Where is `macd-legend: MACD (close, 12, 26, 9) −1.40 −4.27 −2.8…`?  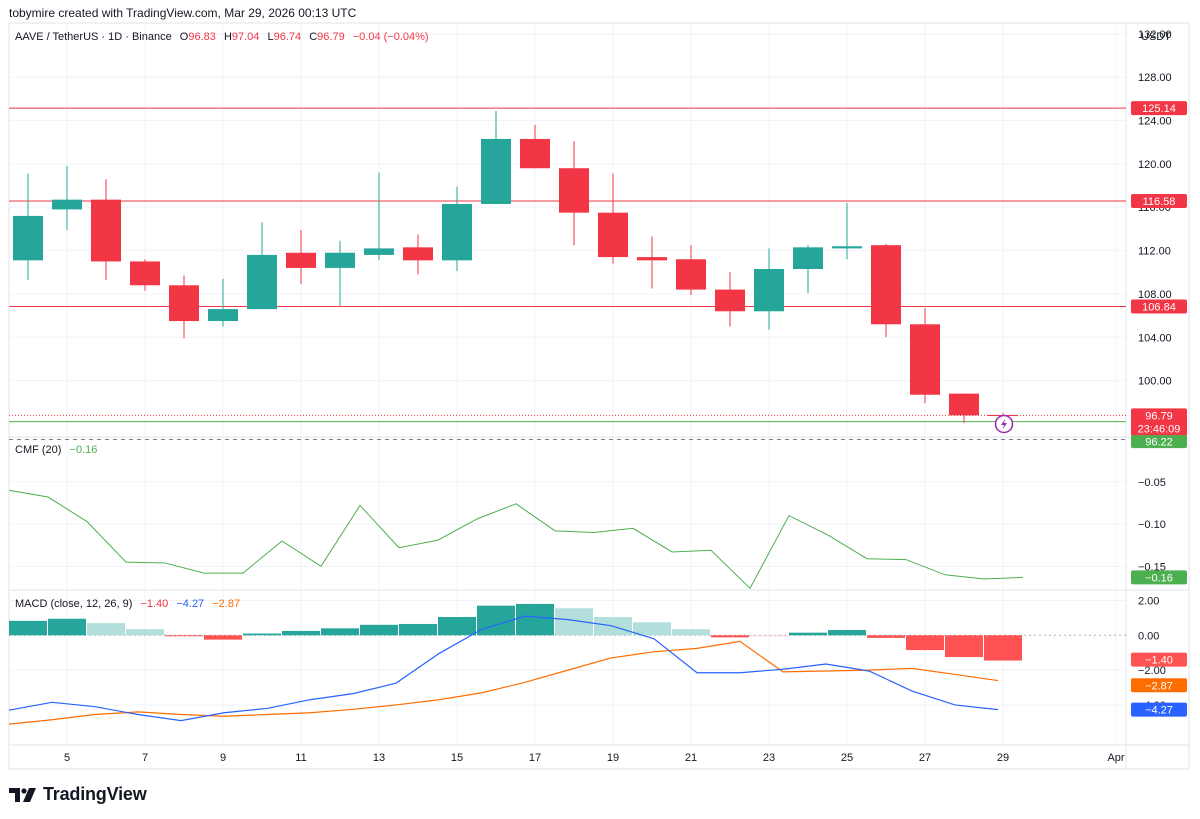
macd-legend: MACD (close, 12, 26, 9) −1.40 −4.27 −2.8… is located at coordinates (127, 604).